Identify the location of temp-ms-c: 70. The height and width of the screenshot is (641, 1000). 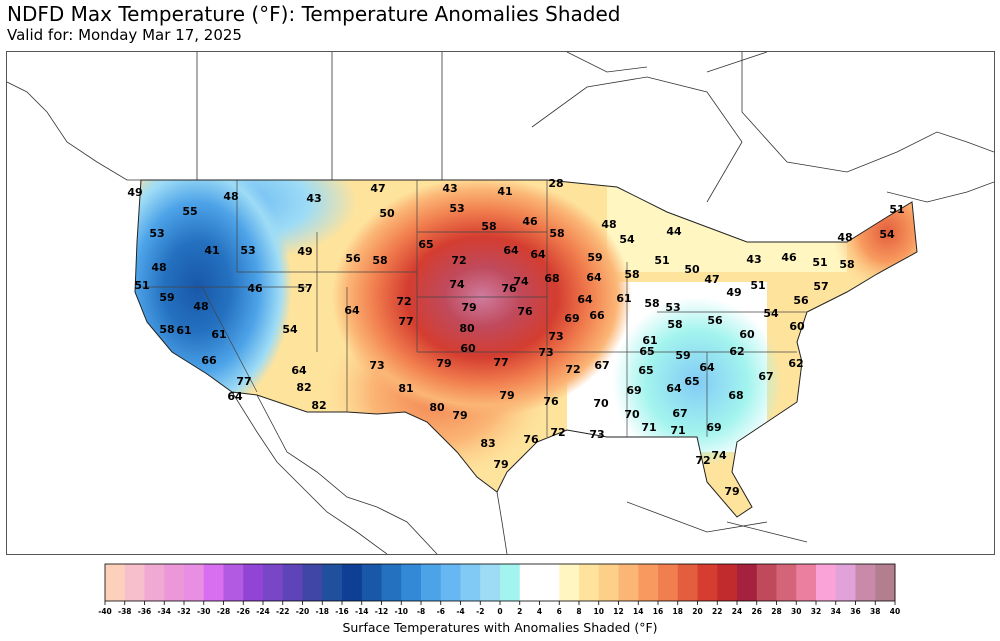
(601, 403).